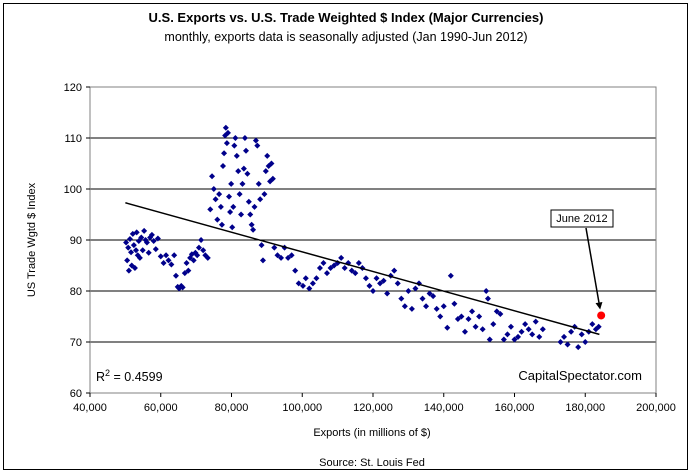  What do you see at coordinates (129, 376) in the screenshot?
I see `r-squared-label: R2 = 0.4599` at bounding box center [129, 376].